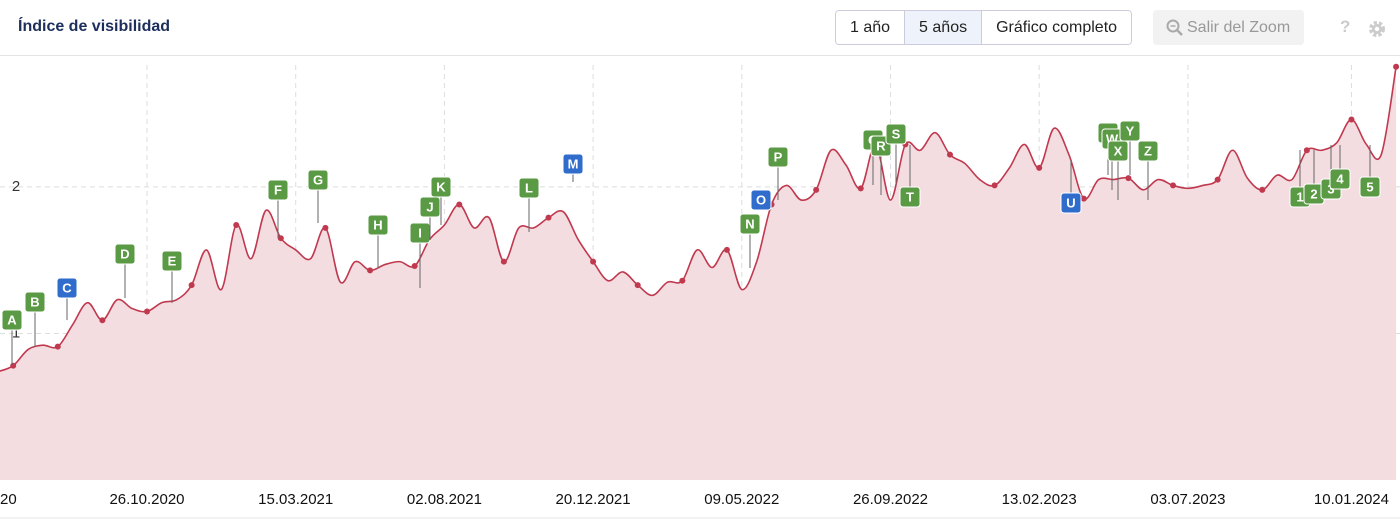 This screenshot has width=1400, height=520. I want to click on event-marker: X, so click(1118, 170).